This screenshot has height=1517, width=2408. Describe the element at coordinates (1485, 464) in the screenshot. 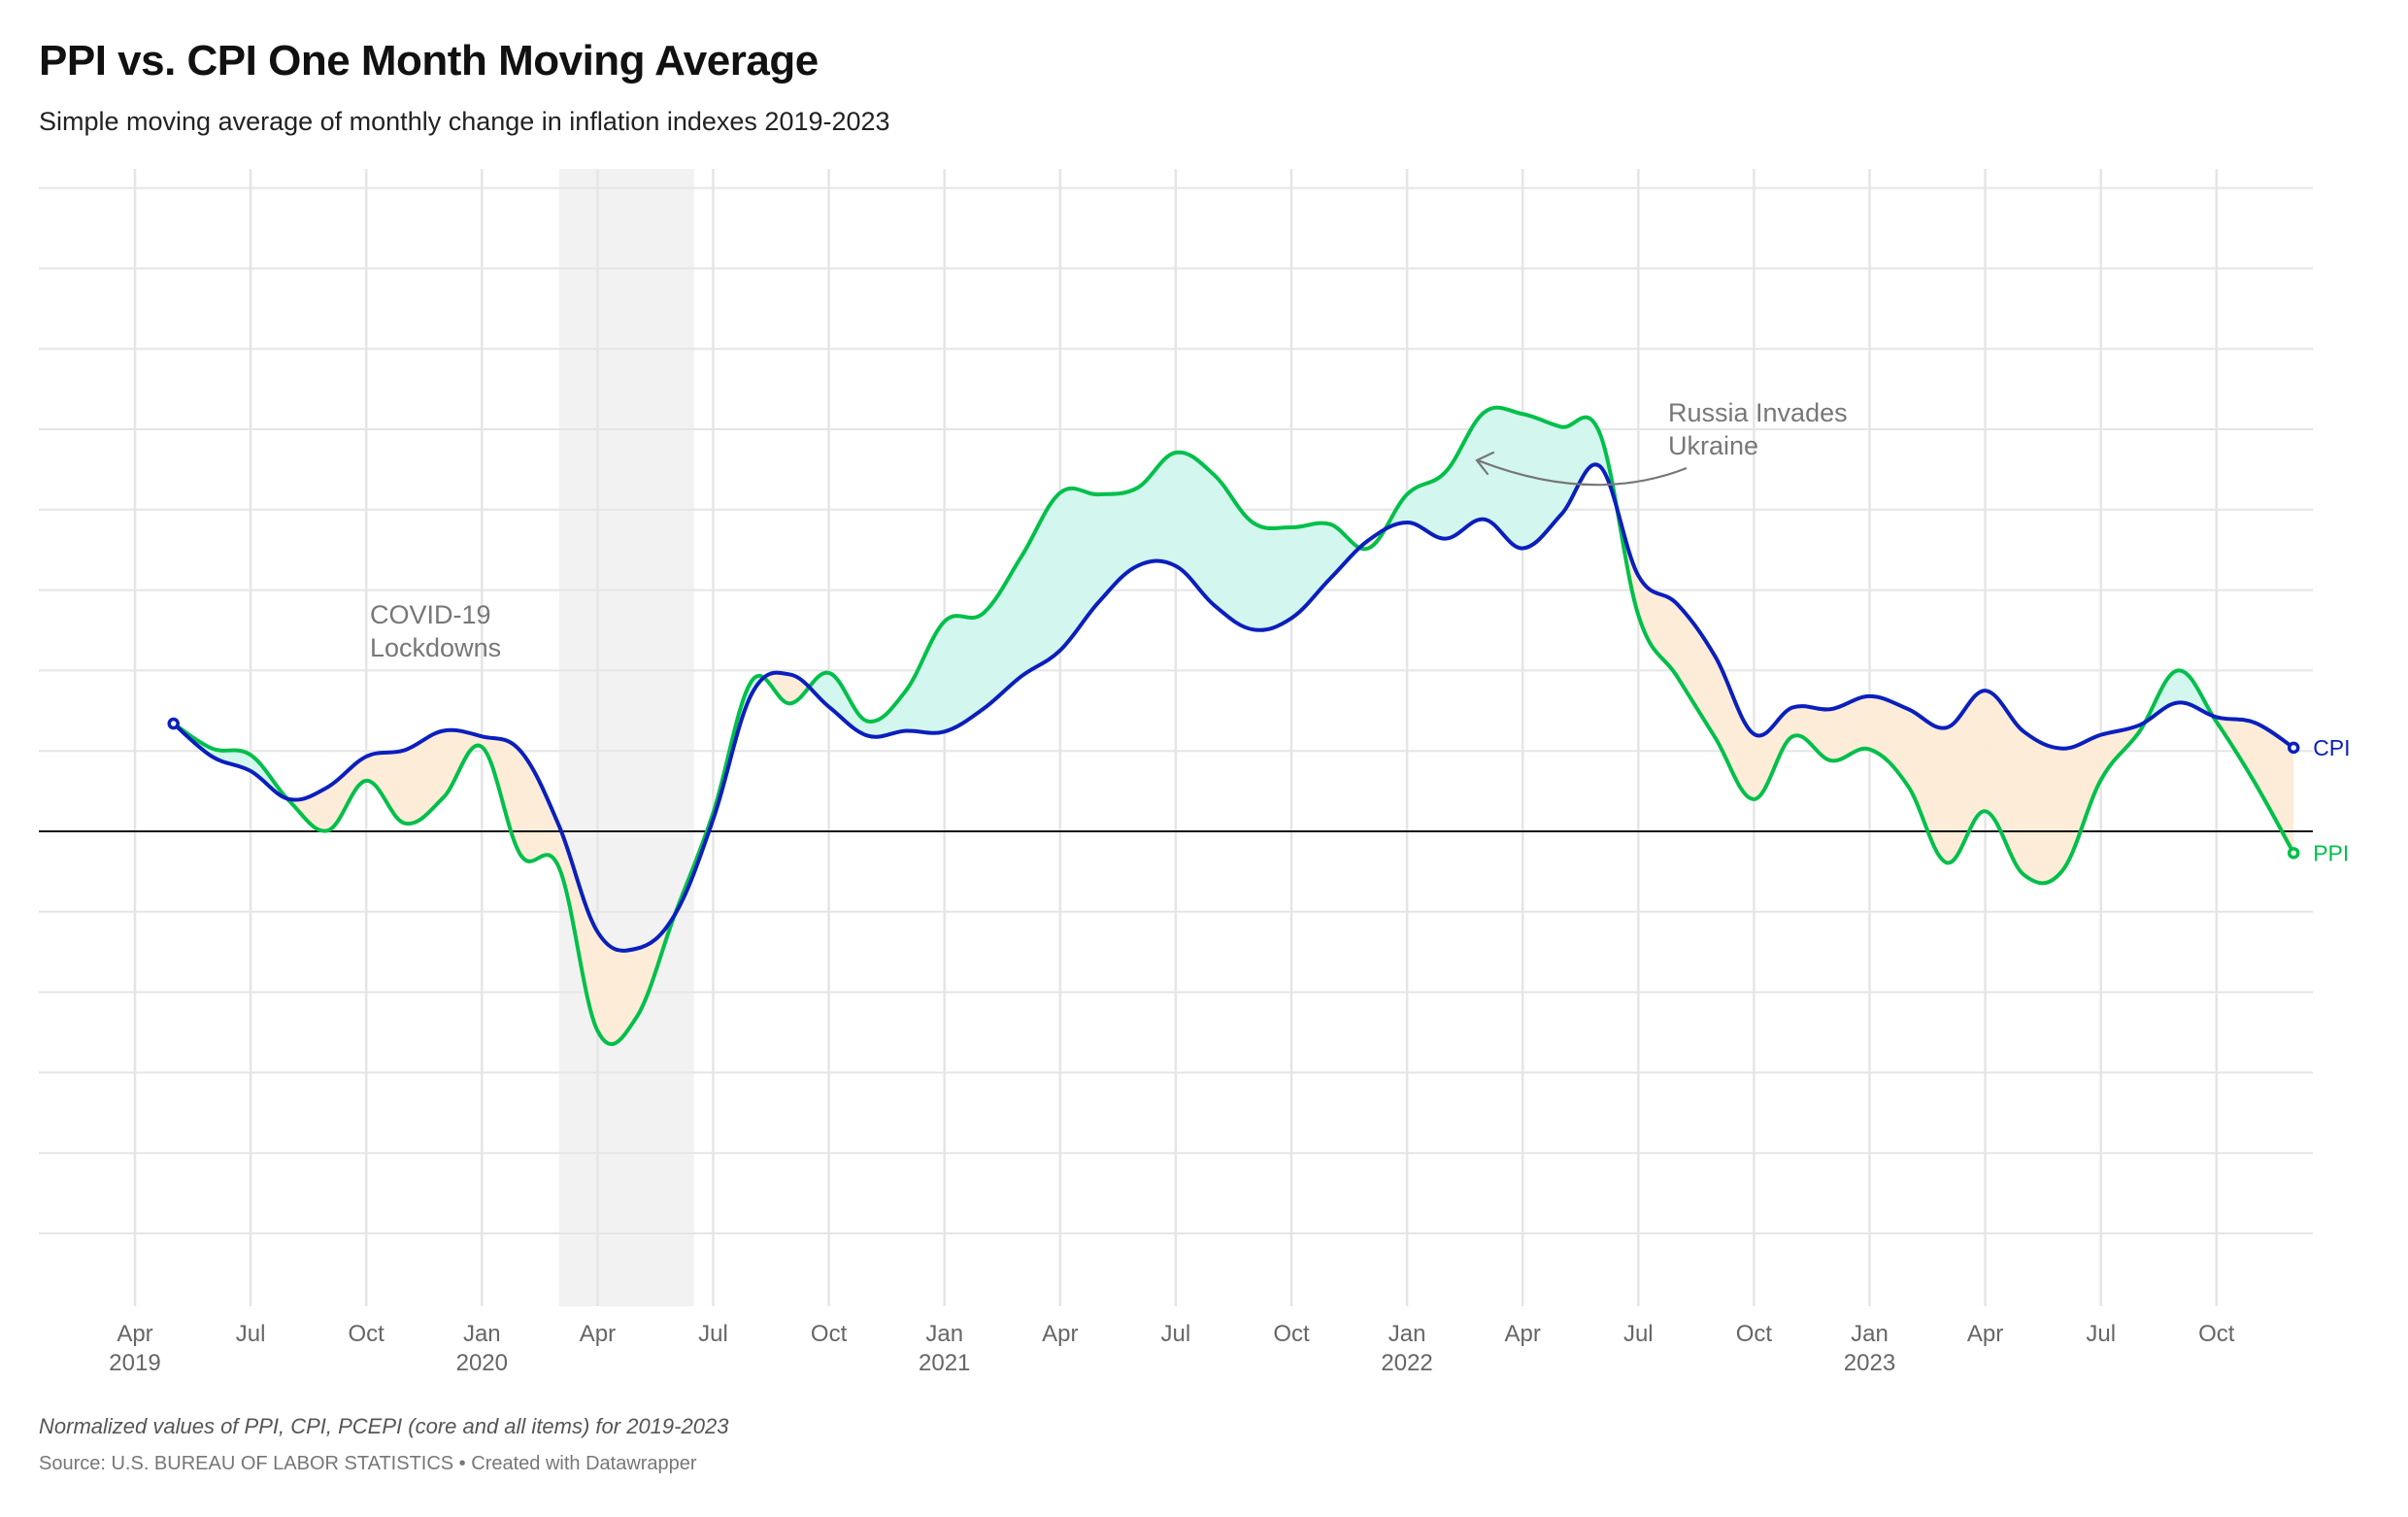

I see `arrow-head-icon` at that location.